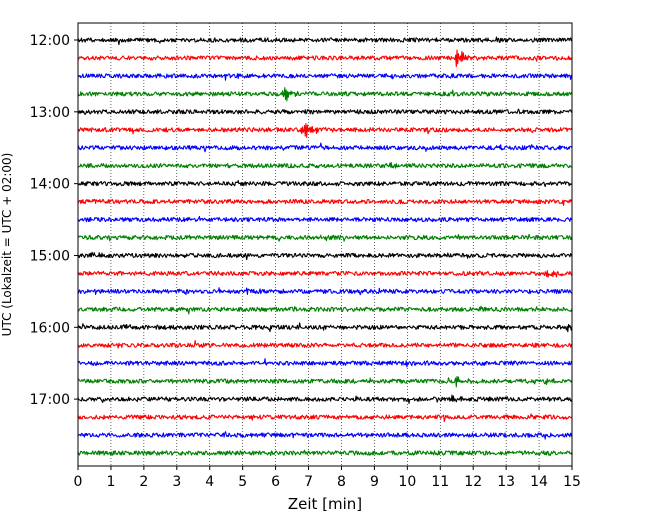 This screenshot has height=524, width=650. I want to click on x-tick-label: 12, so click(473, 482).